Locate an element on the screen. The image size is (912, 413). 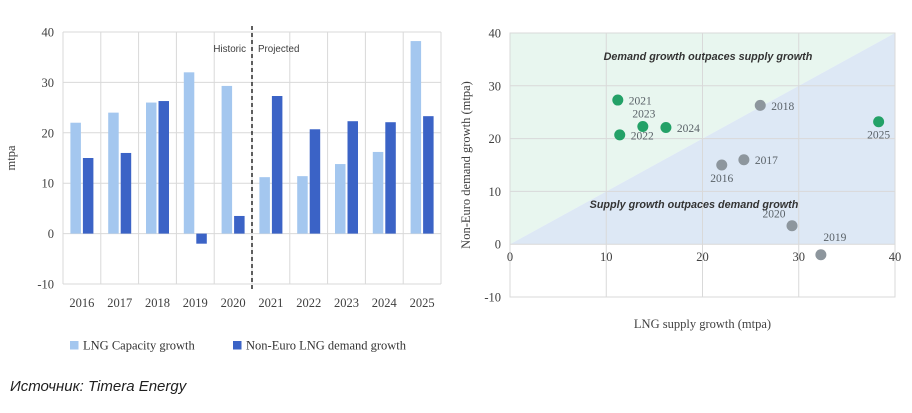
point-label-2023: 2023 is located at coordinates (643, 114).